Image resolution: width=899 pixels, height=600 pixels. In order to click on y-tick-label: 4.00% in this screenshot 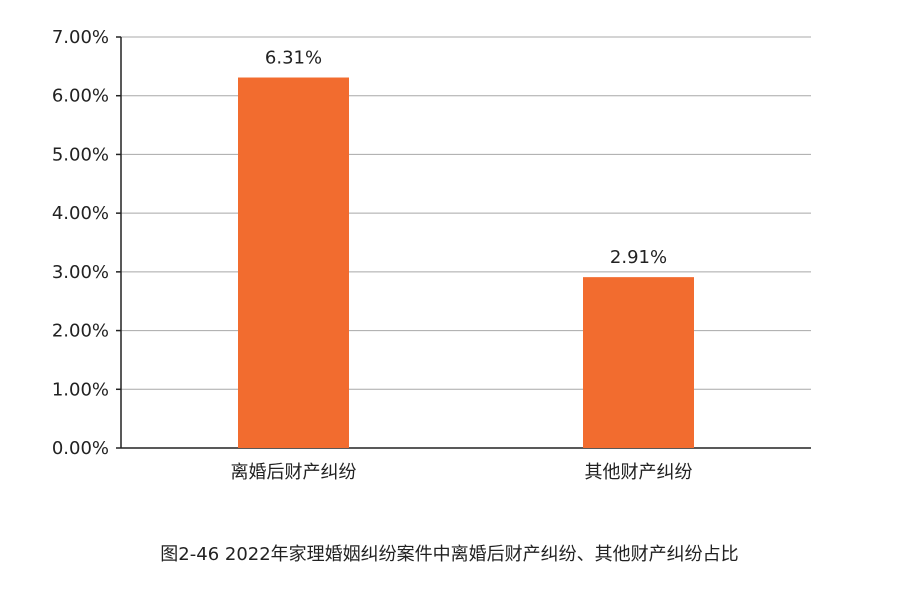, I will do `click(80, 213)`.